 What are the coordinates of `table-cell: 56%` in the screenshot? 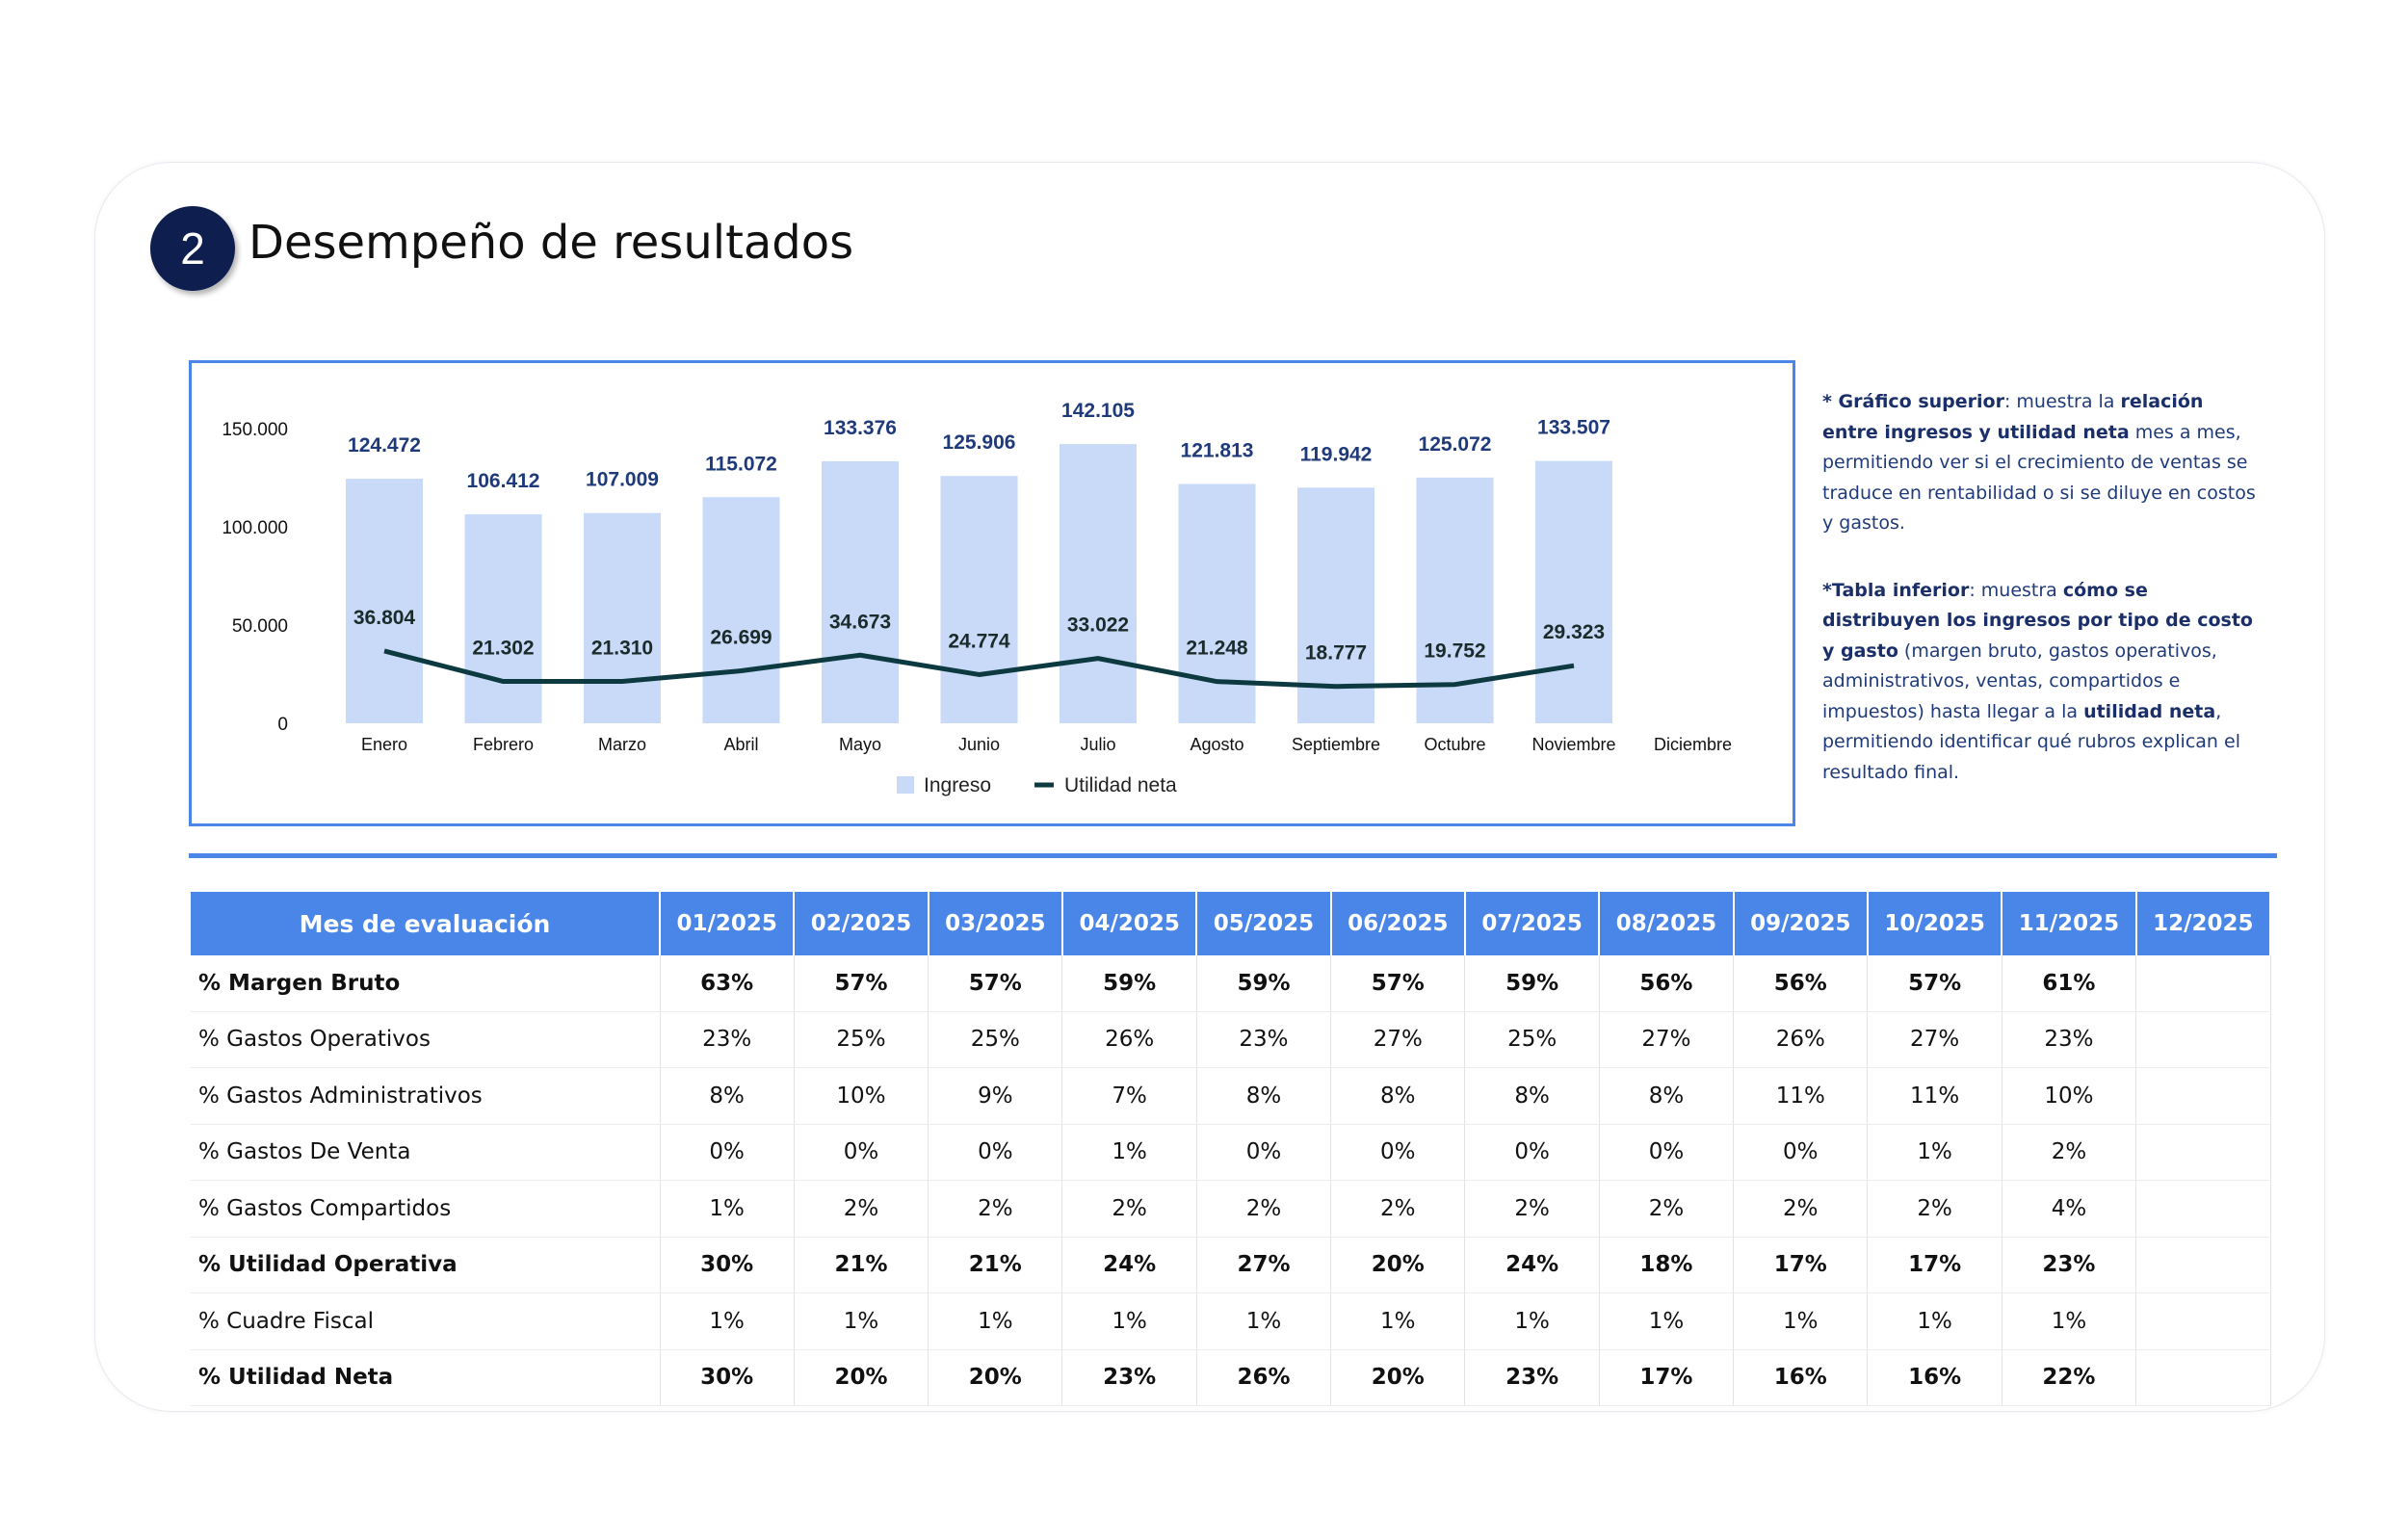 It's located at (1801, 983).